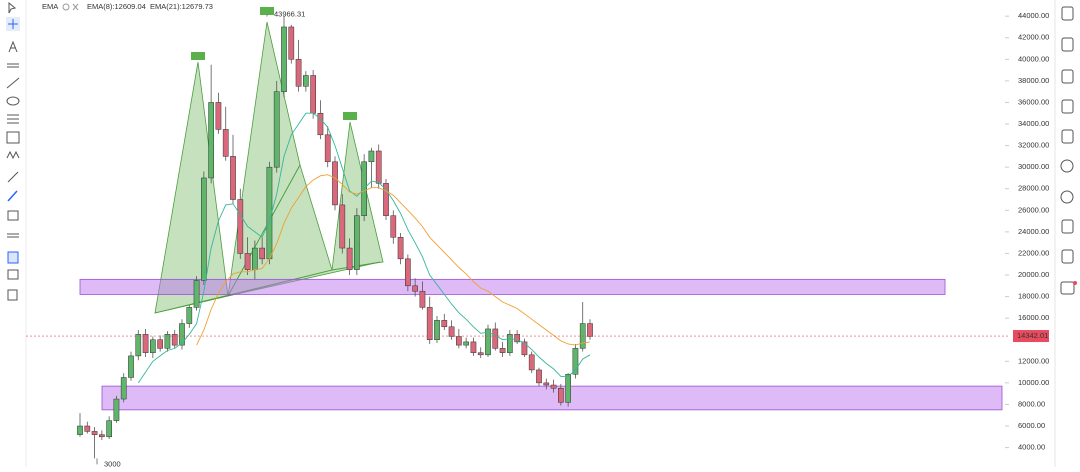  I want to click on ema-line, so click(393, 260).